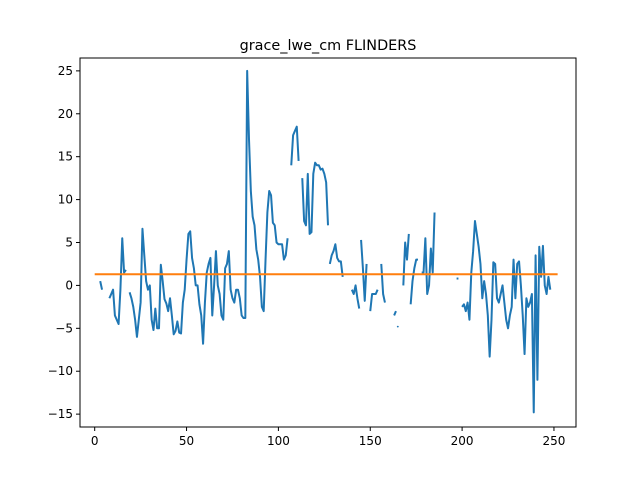 This screenshot has width=640, height=484. I want to click on x-tick-label: 50, so click(186, 441).